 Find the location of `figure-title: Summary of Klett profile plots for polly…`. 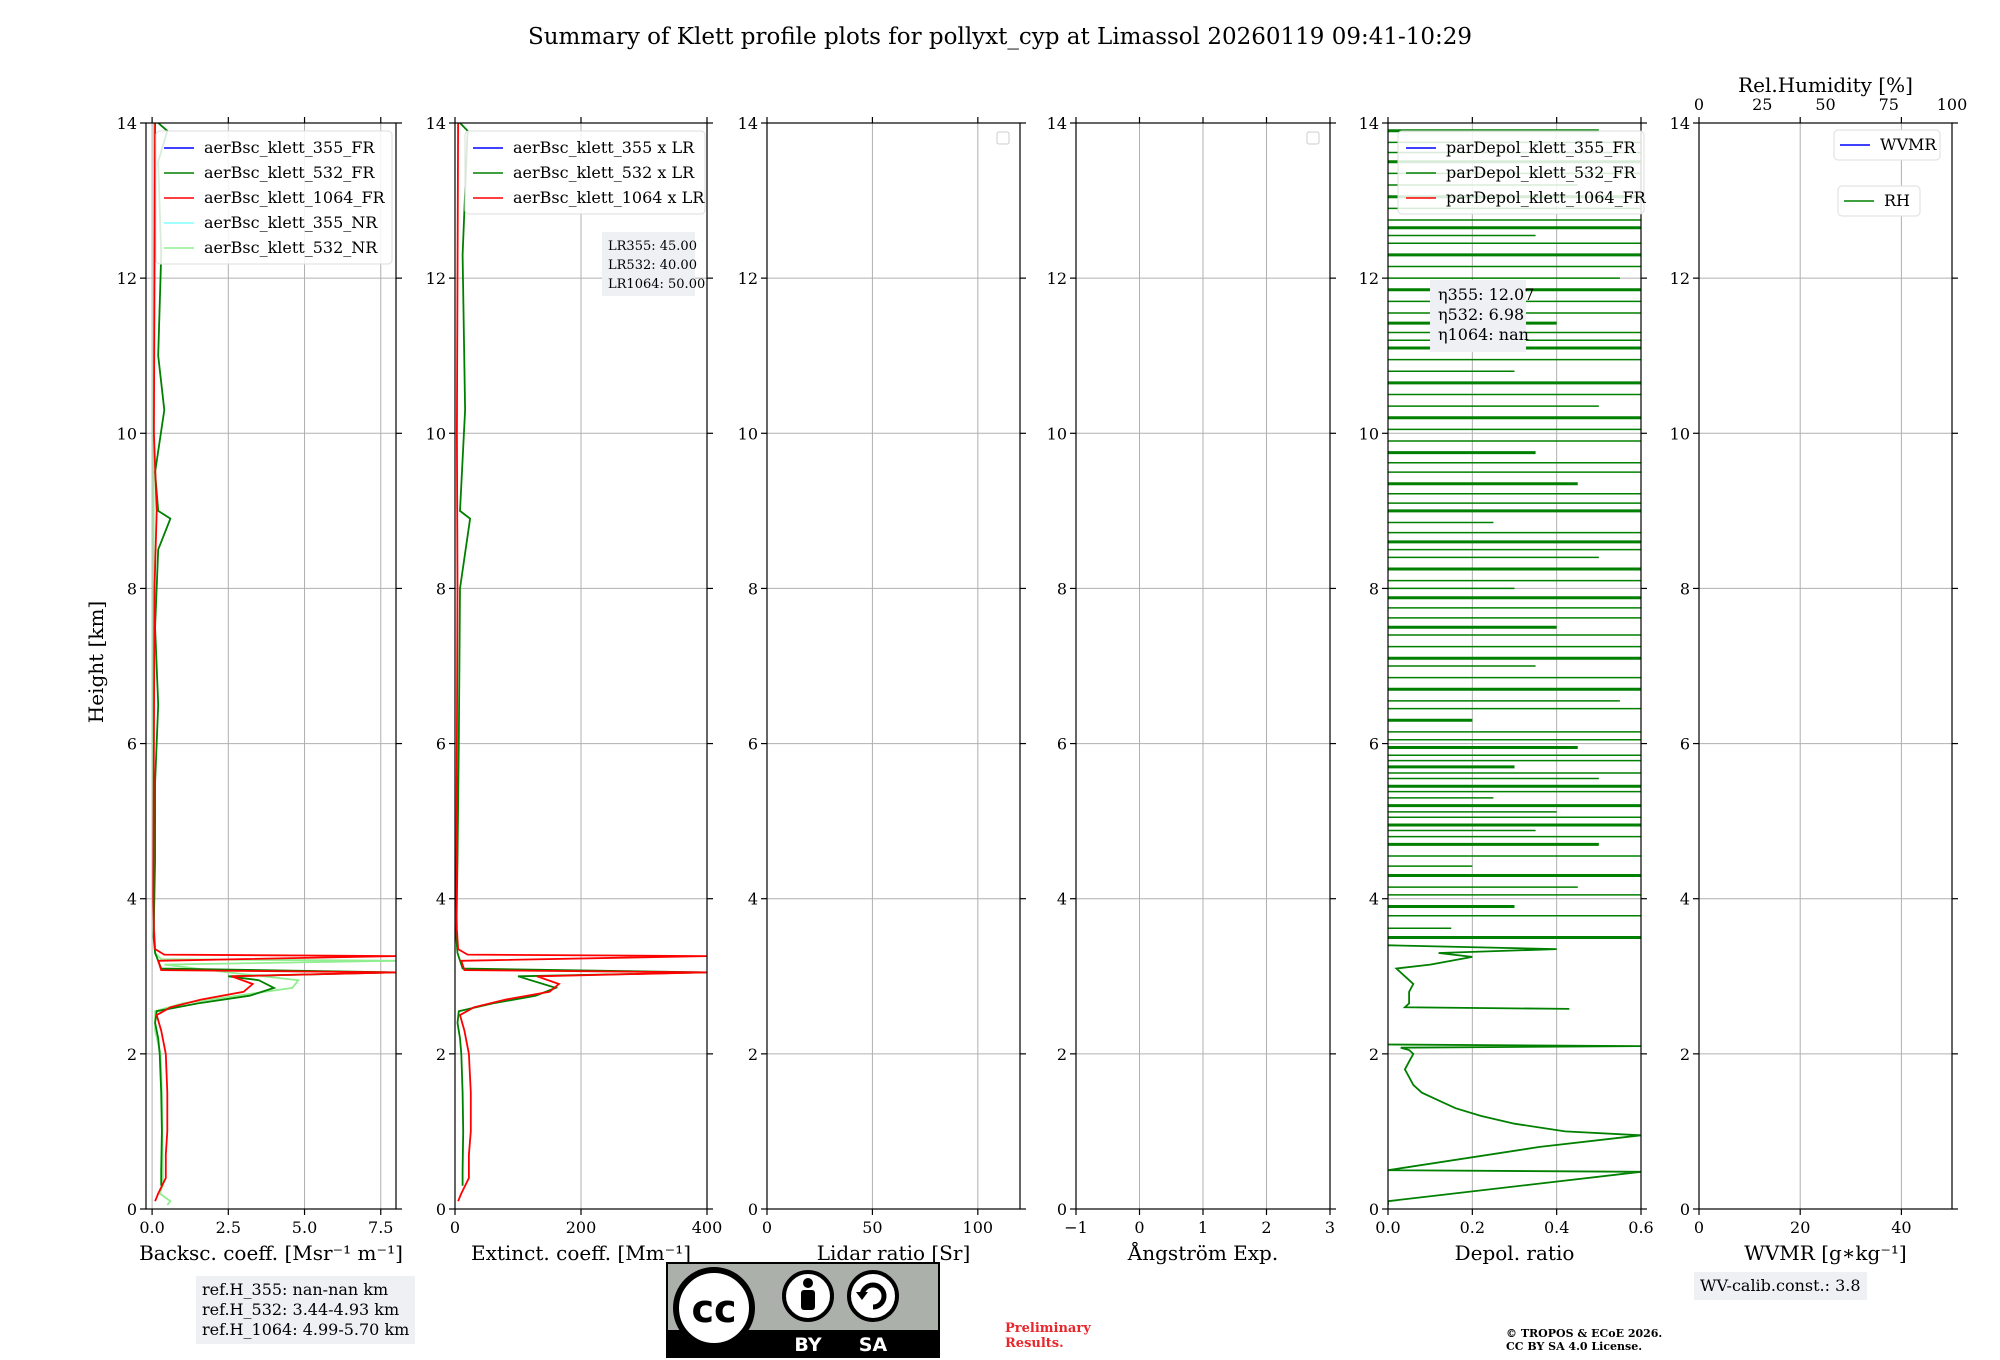

figure-title: Summary of Klett profile plots for polly… is located at coordinates (1000, 37).